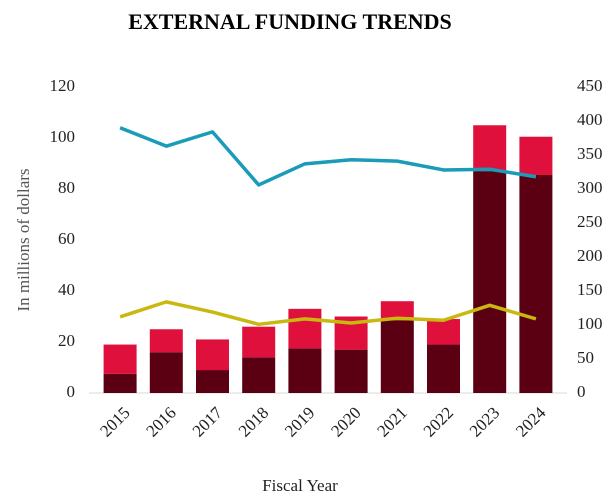  I want to click on y-tick-label: 40, so click(66, 289).